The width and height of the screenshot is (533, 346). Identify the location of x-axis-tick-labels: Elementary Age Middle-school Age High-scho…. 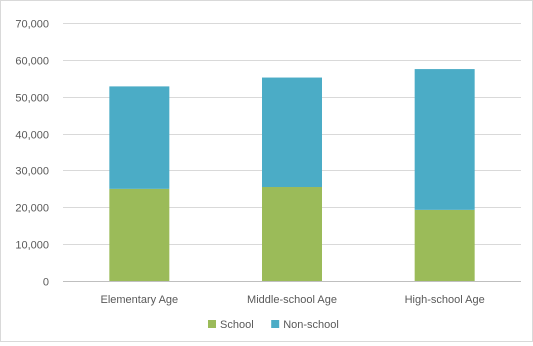
(293, 300).